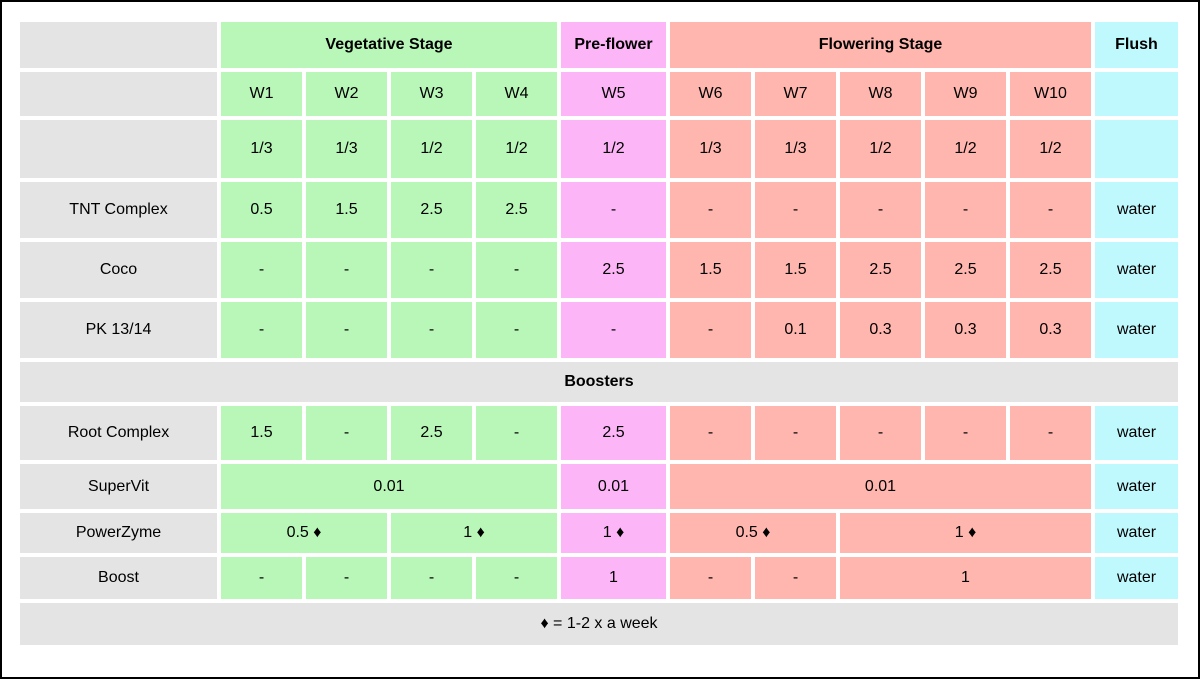 The width and height of the screenshot is (1200, 679). What do you see at coordinates (1136, 486) in the screenshot?
I see `cell-supervit-flush: water` at bounding box center [1136, 486].